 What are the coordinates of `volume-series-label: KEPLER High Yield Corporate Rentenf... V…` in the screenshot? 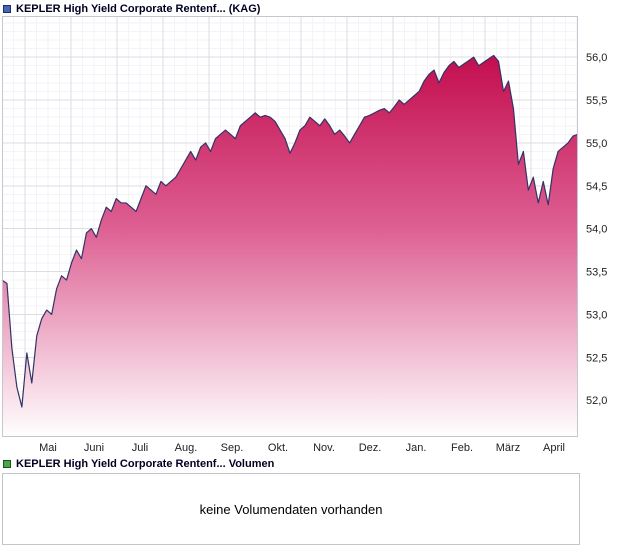 It's located at (145, 463).